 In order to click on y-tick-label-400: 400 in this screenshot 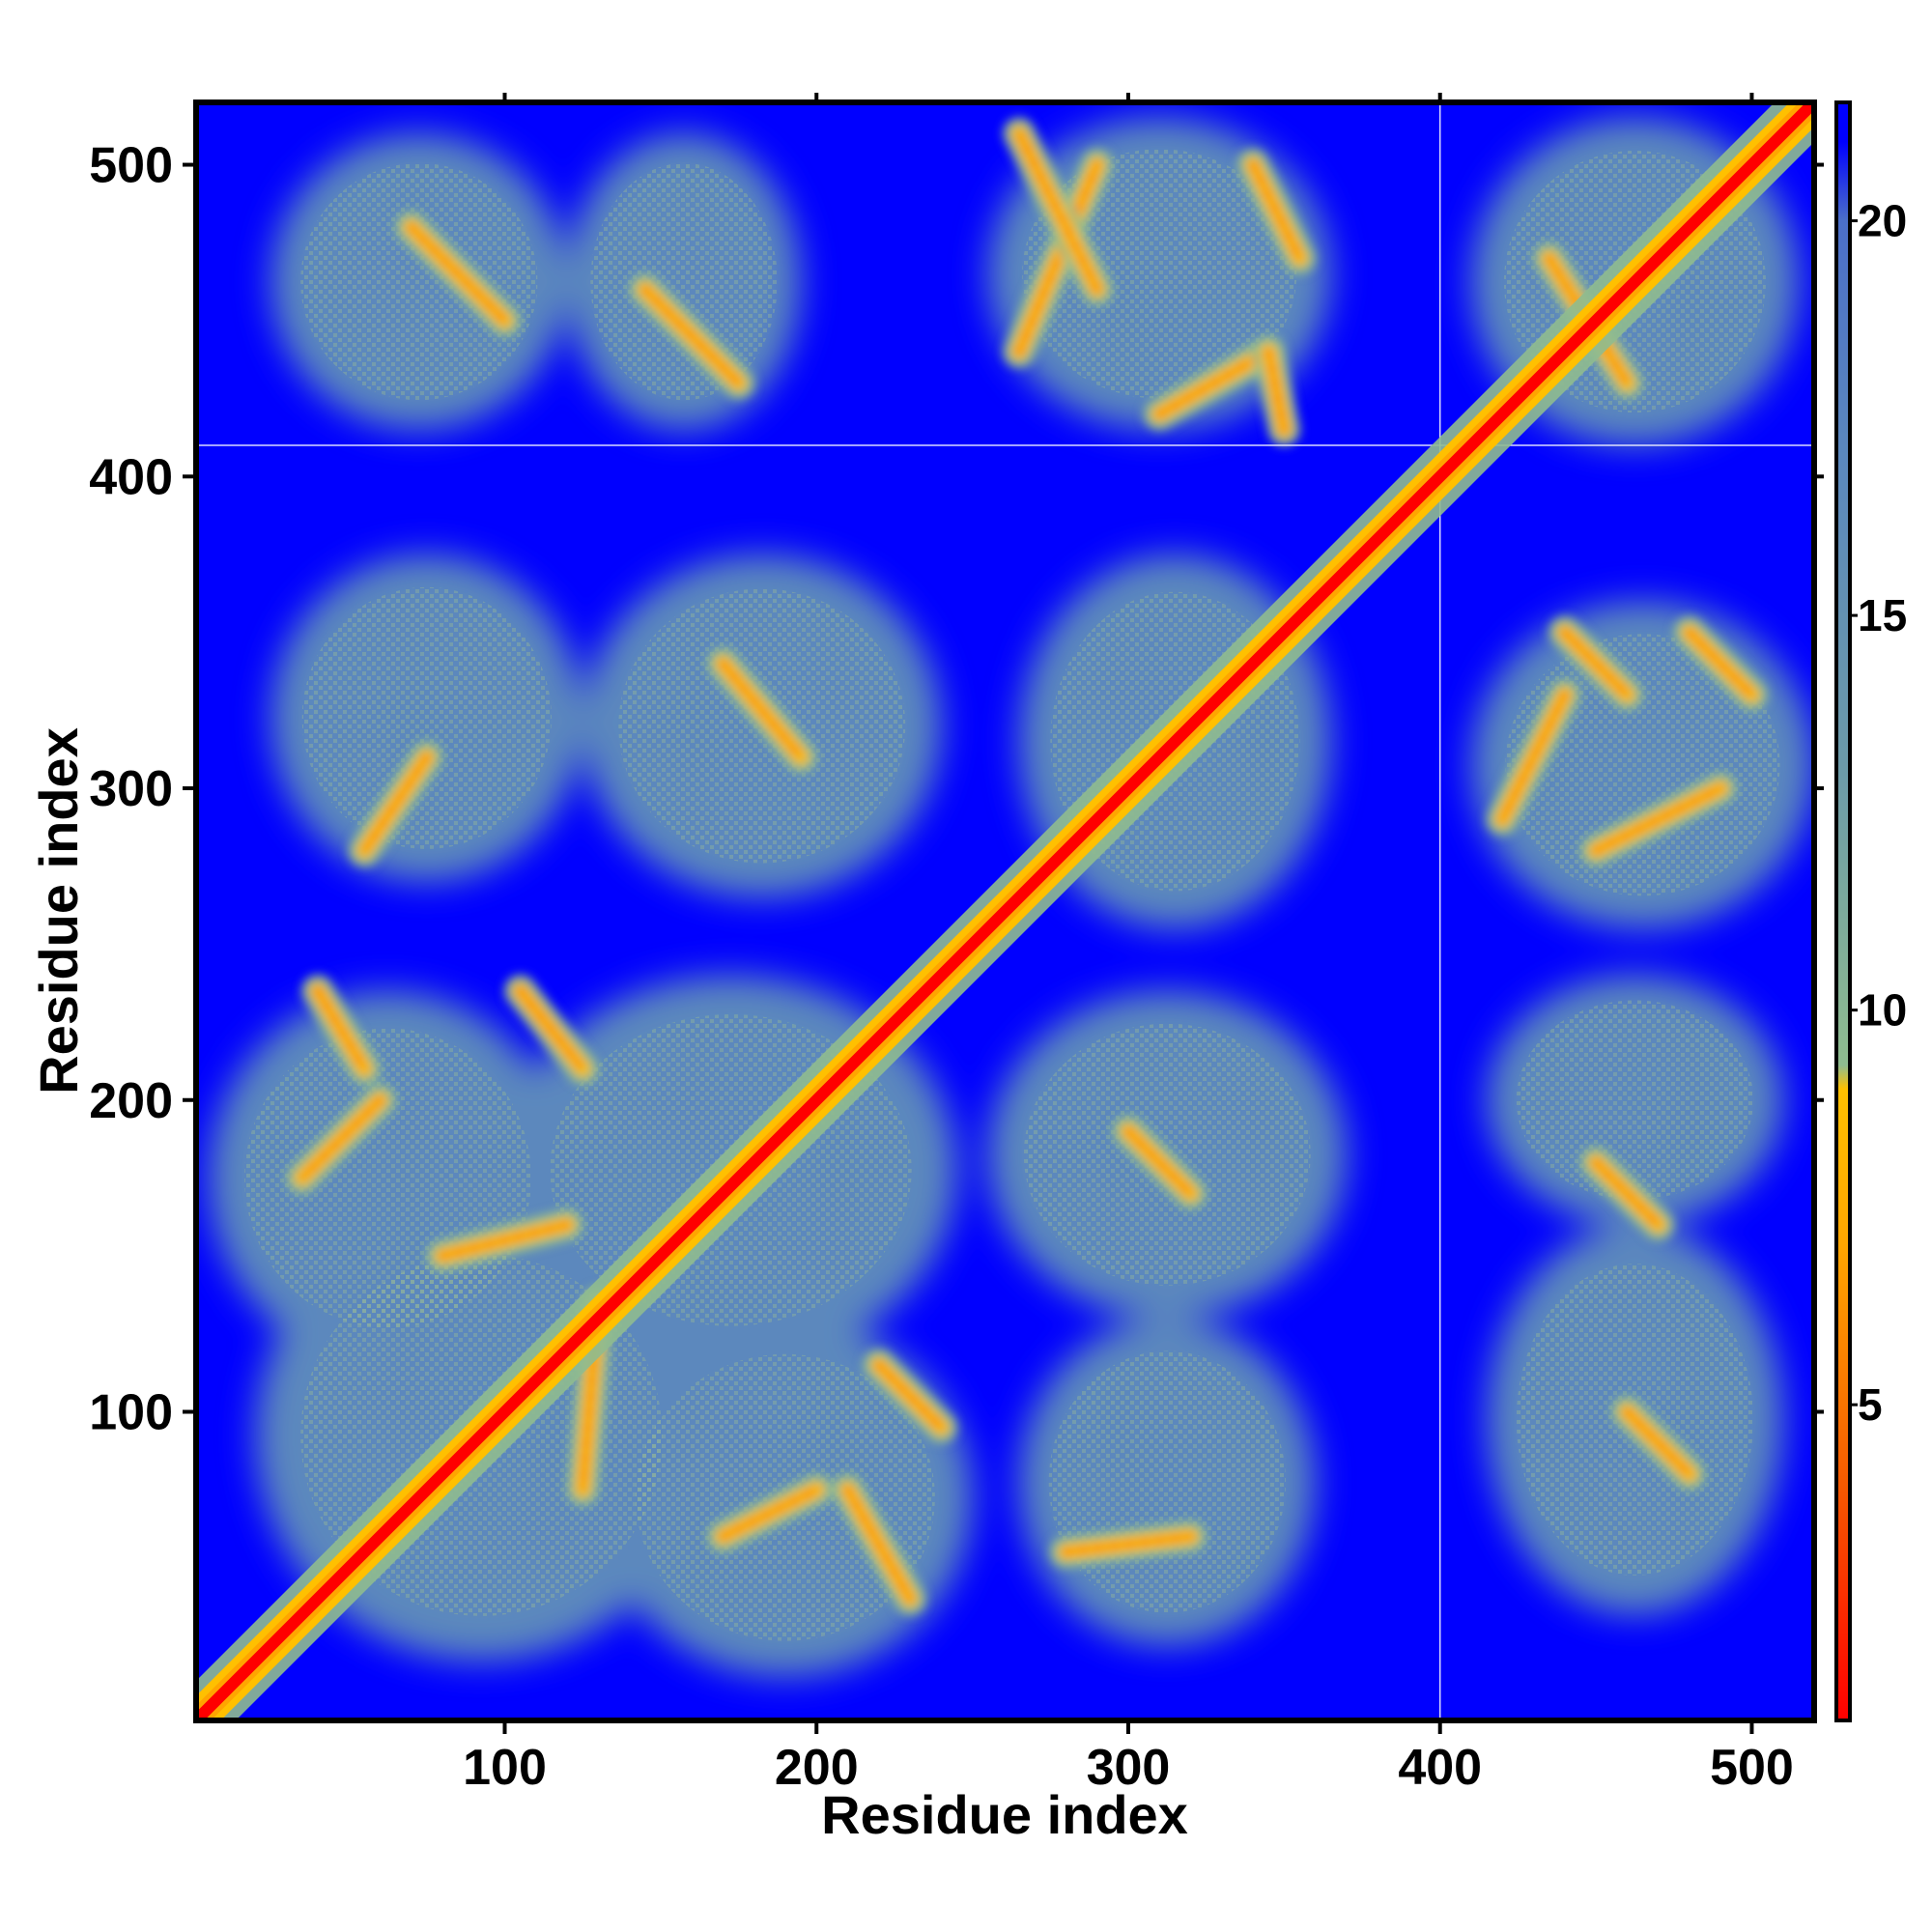, I will do `click(131, 477)`.